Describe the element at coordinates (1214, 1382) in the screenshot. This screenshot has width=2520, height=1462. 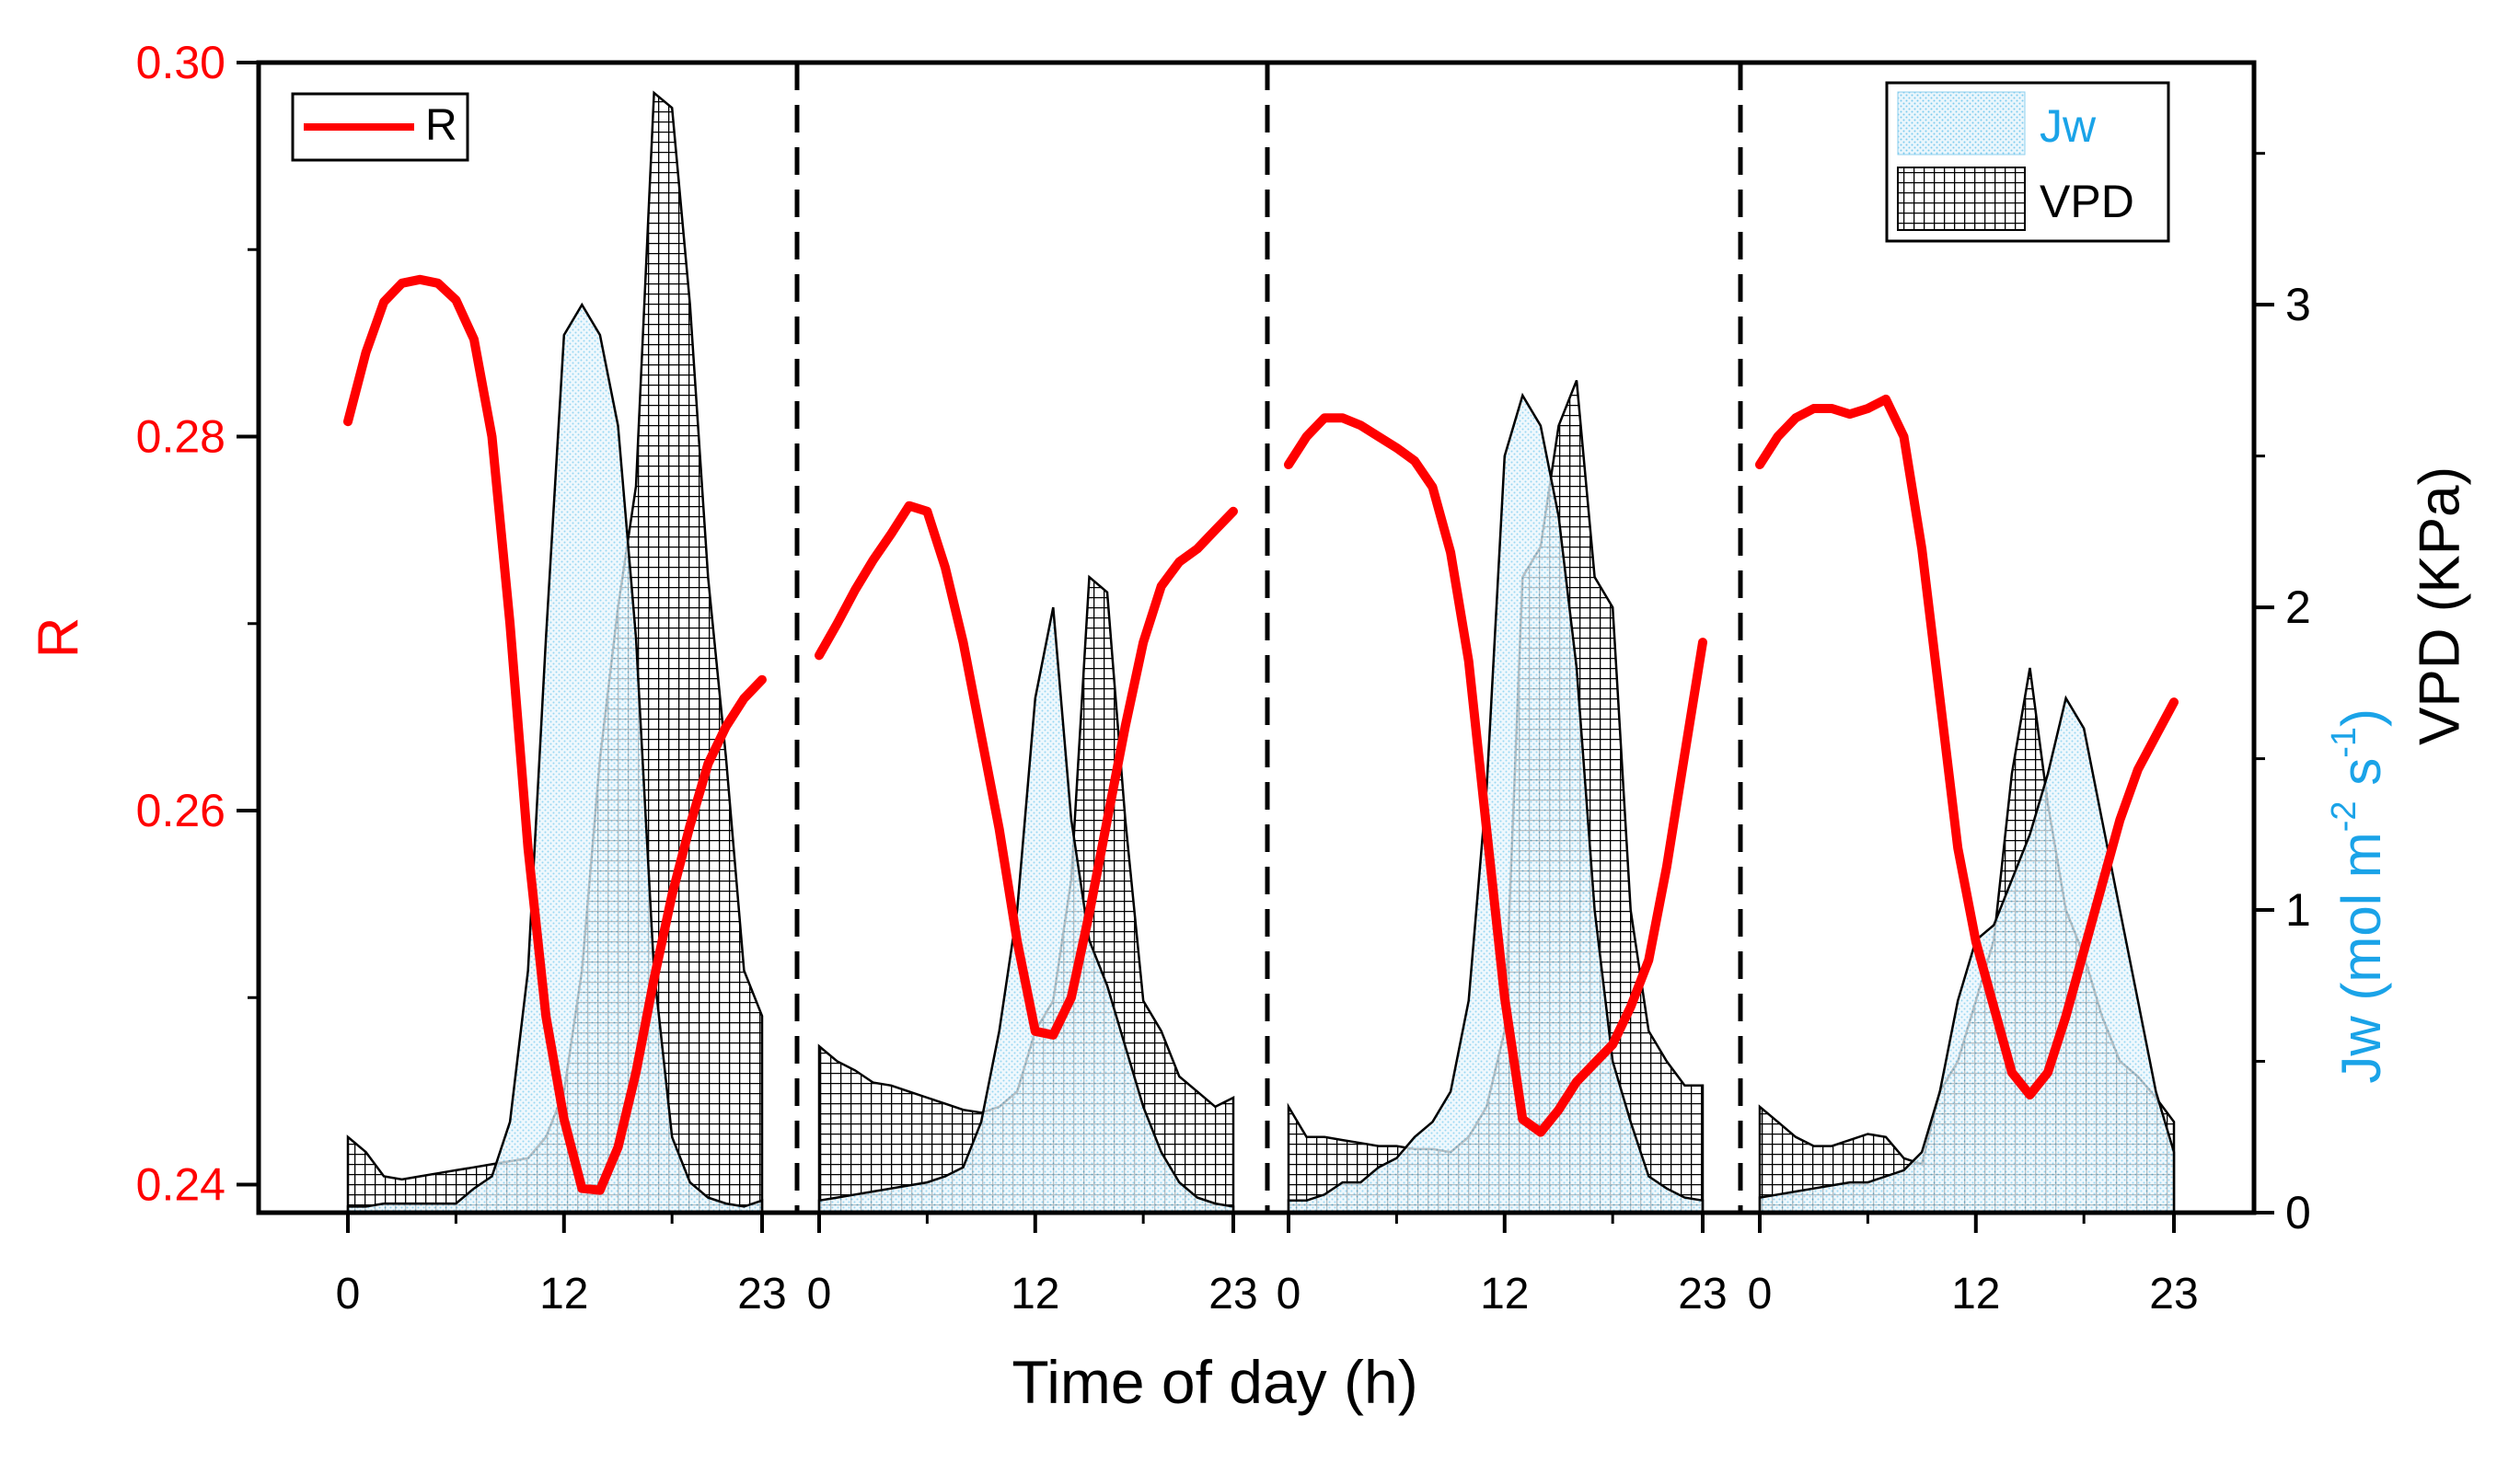
I see `x-axis-title: Time of day (h)` at that location.